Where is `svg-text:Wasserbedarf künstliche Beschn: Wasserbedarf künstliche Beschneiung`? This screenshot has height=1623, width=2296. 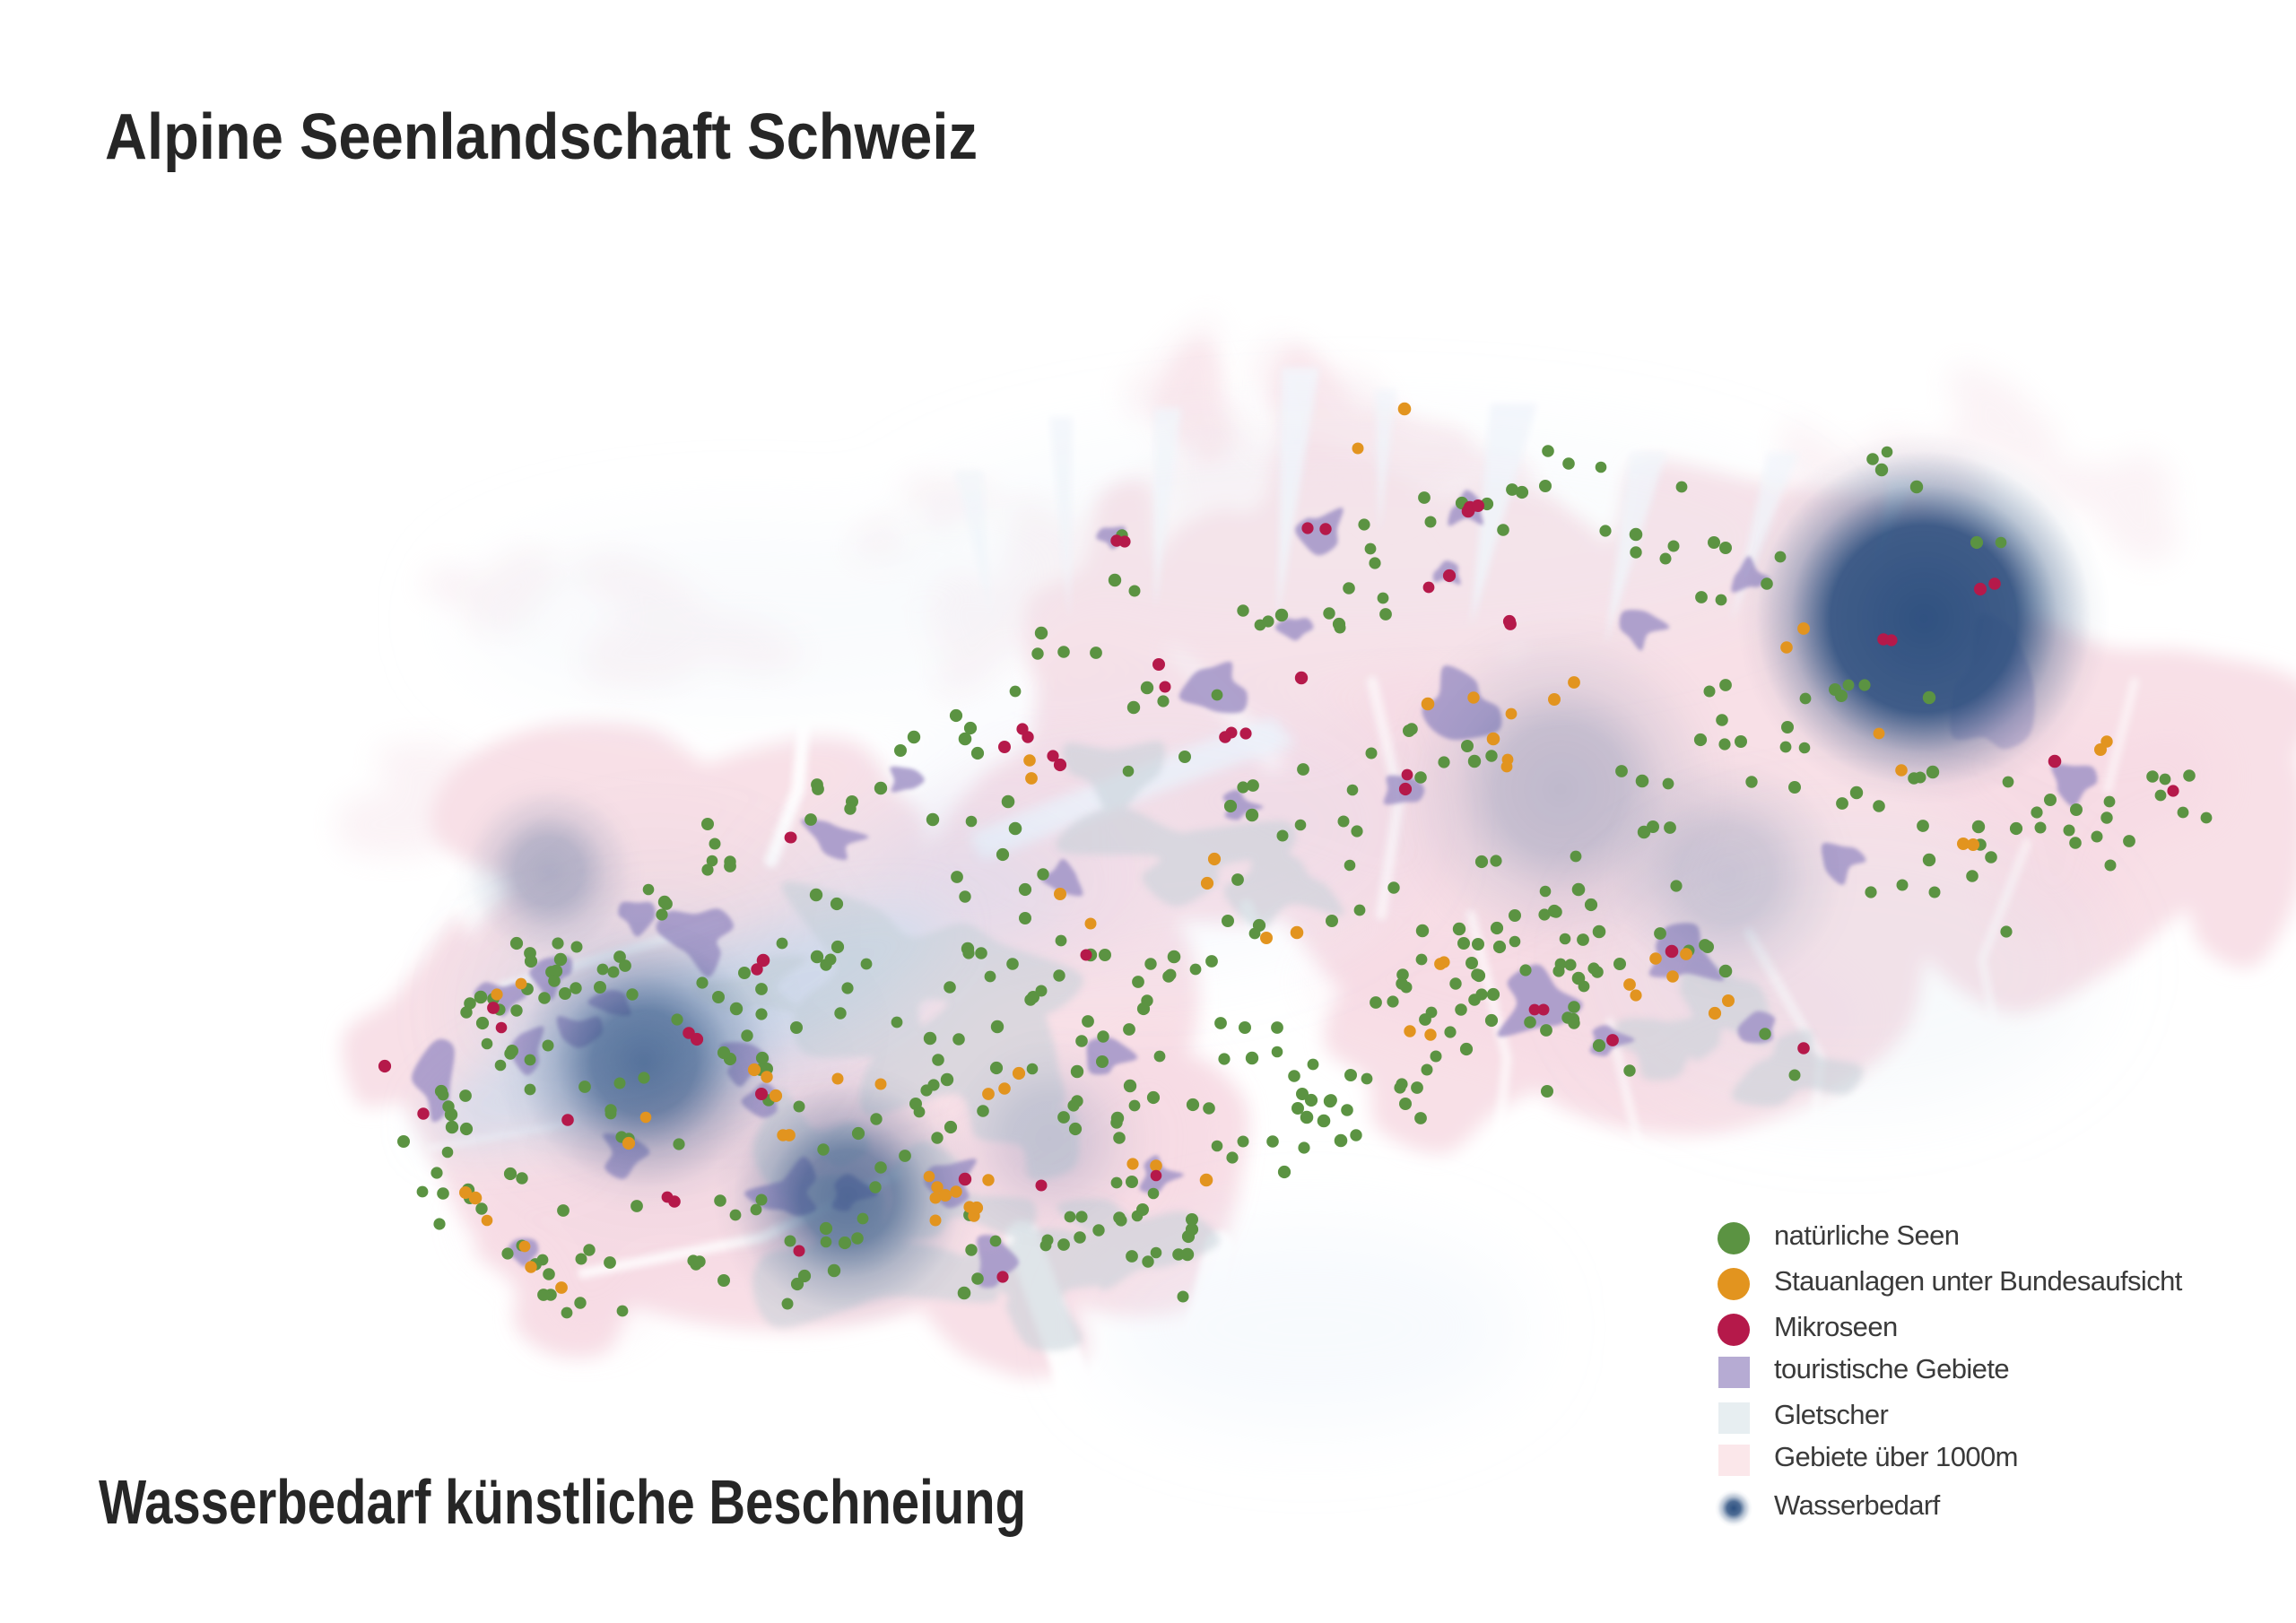
svg-text:Wasserbedarf künstliche Beschn: Wasserbedarf künstliche Beschneiung is located at coordinates (562, 1502).